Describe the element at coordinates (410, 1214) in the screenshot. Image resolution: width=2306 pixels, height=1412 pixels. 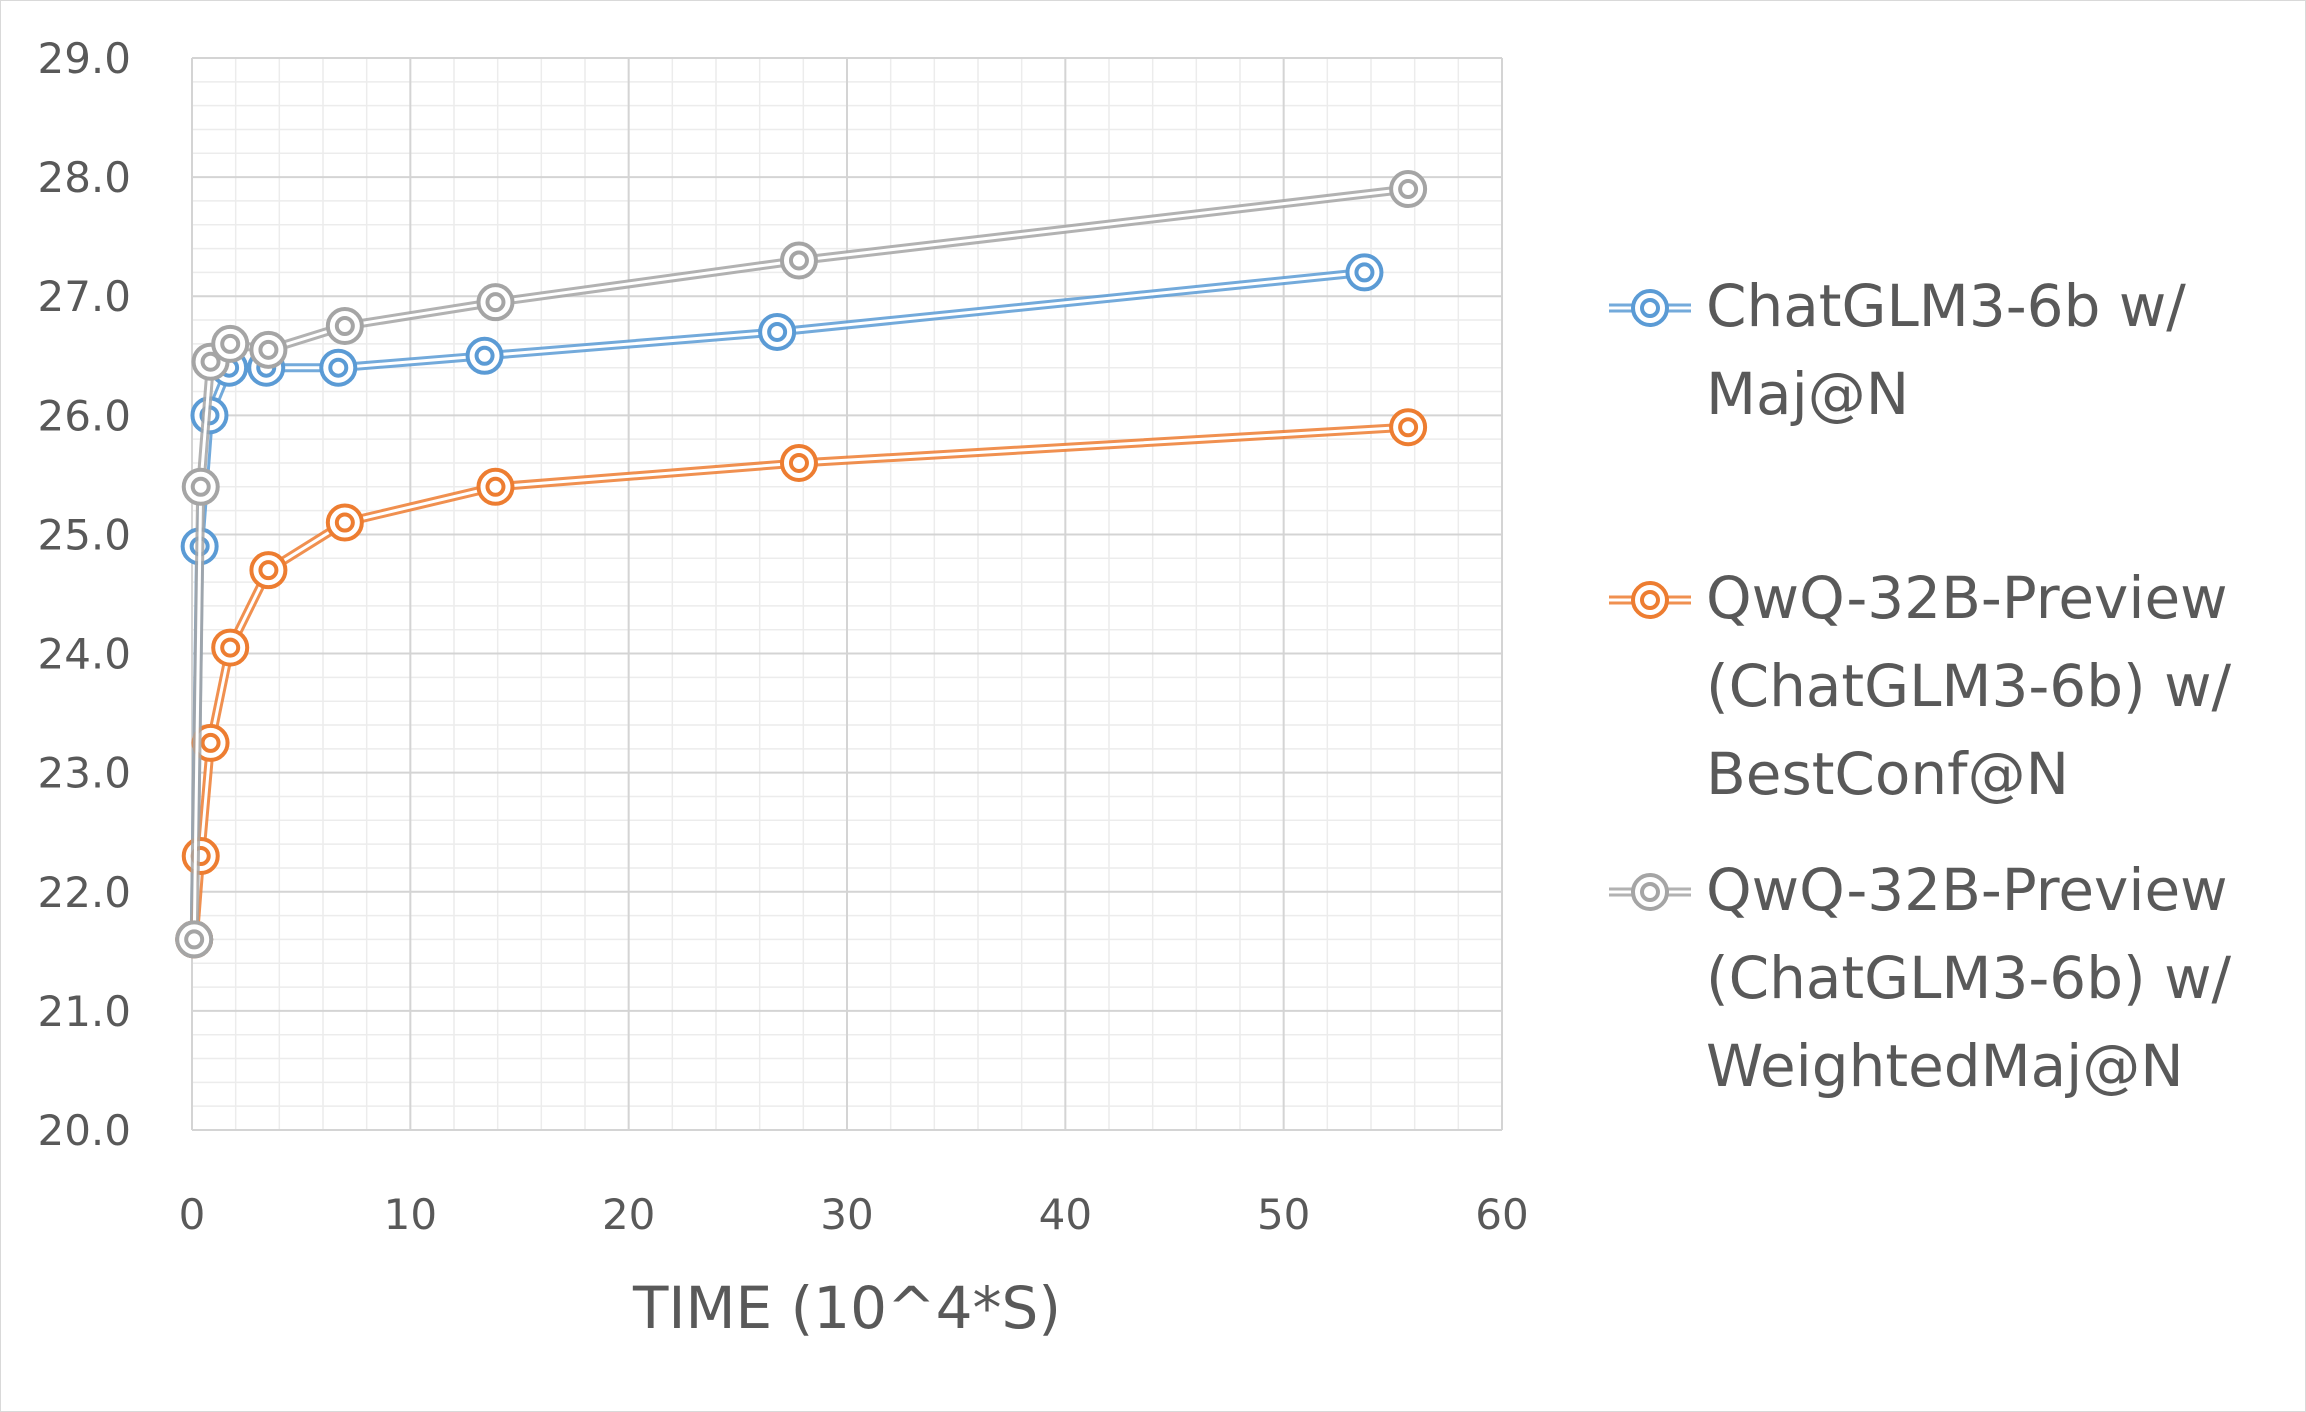
I see `x-tick-label: 10` at that location.